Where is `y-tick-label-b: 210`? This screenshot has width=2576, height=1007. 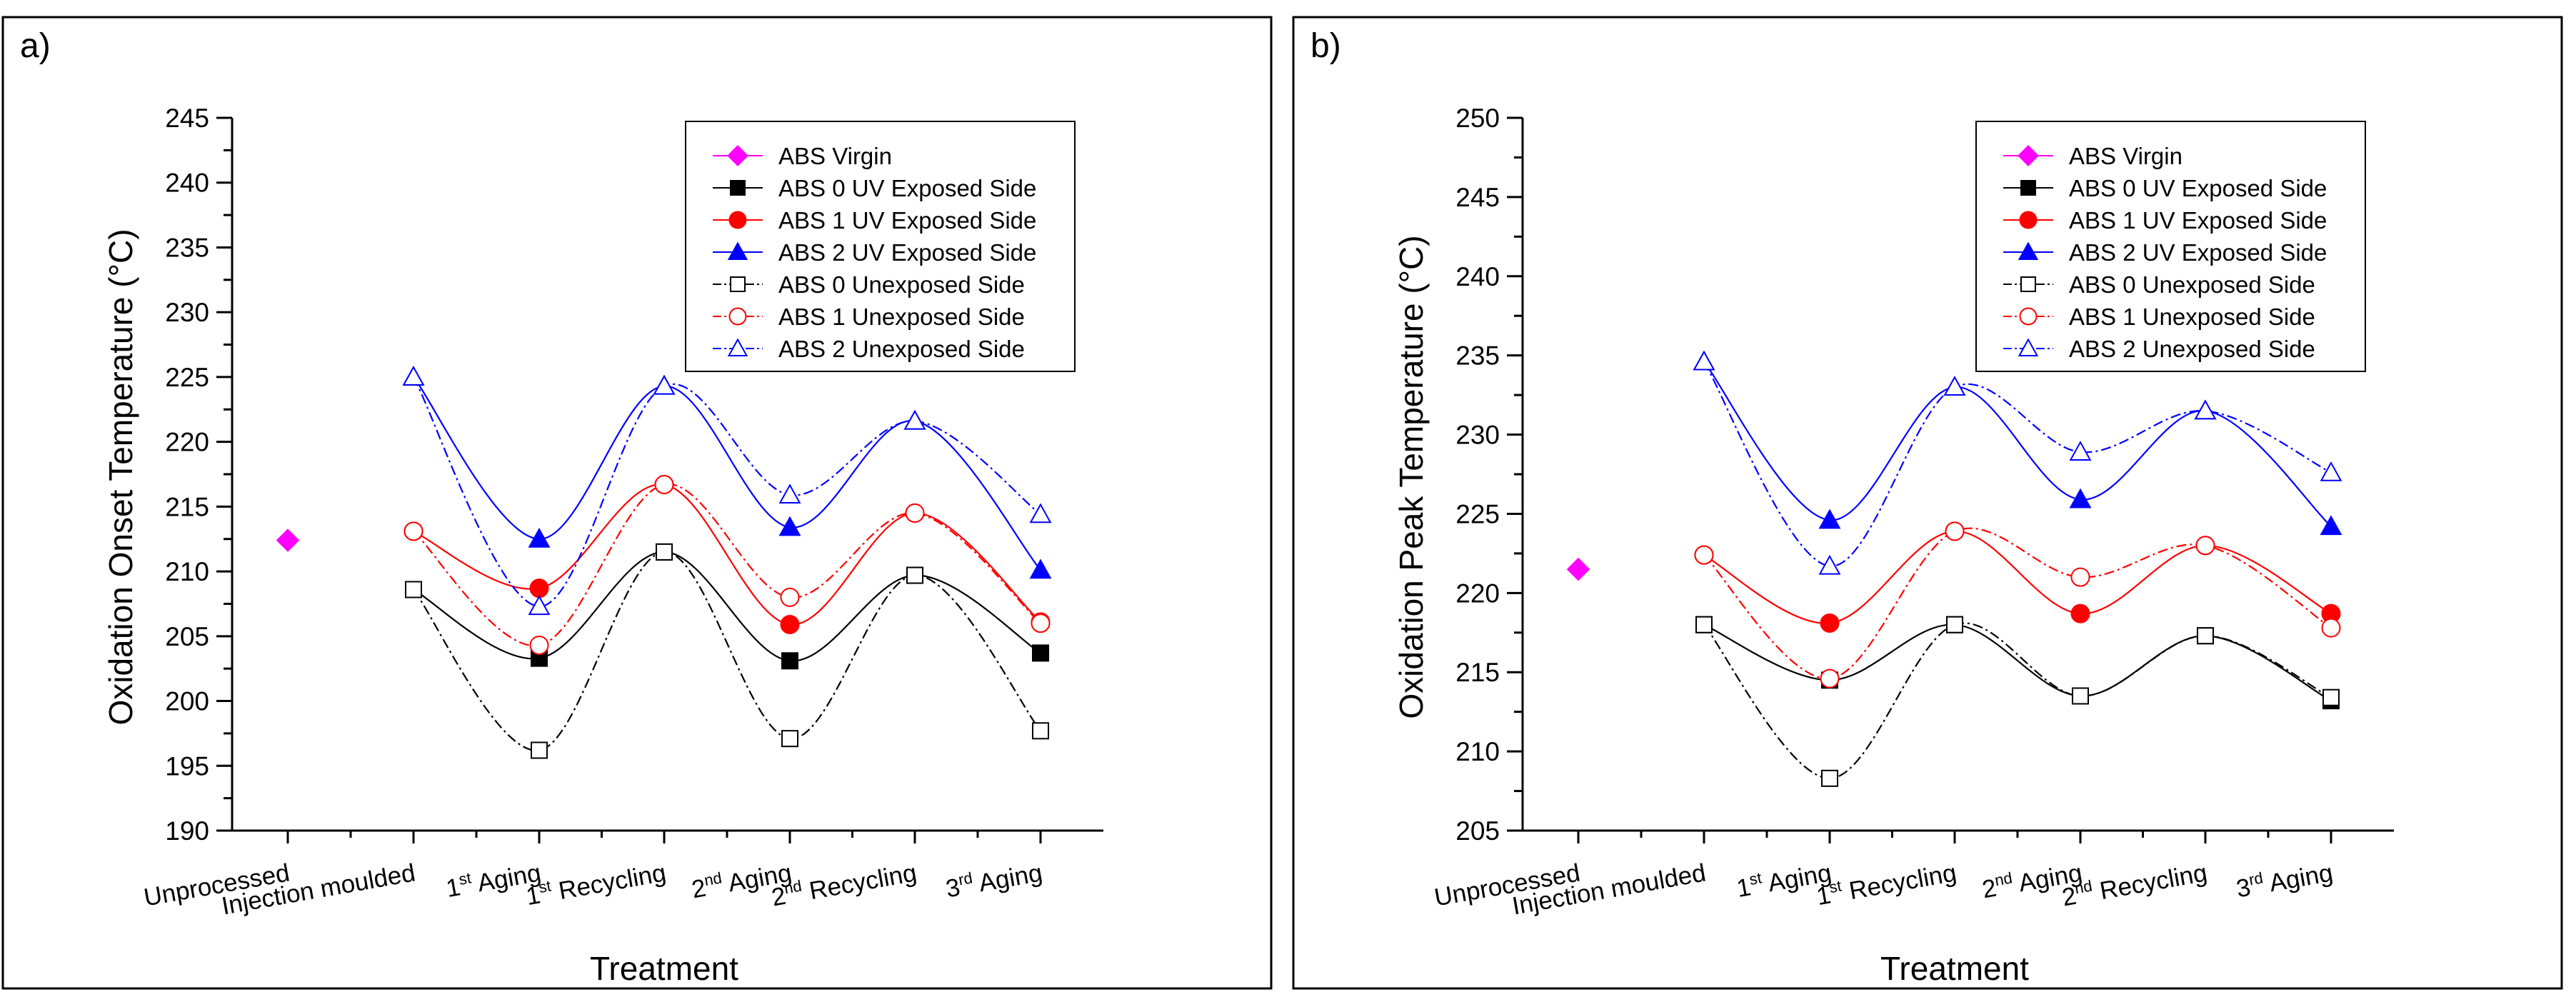
y-tick-label-b: 210 is located at coordinates (1477, 751).